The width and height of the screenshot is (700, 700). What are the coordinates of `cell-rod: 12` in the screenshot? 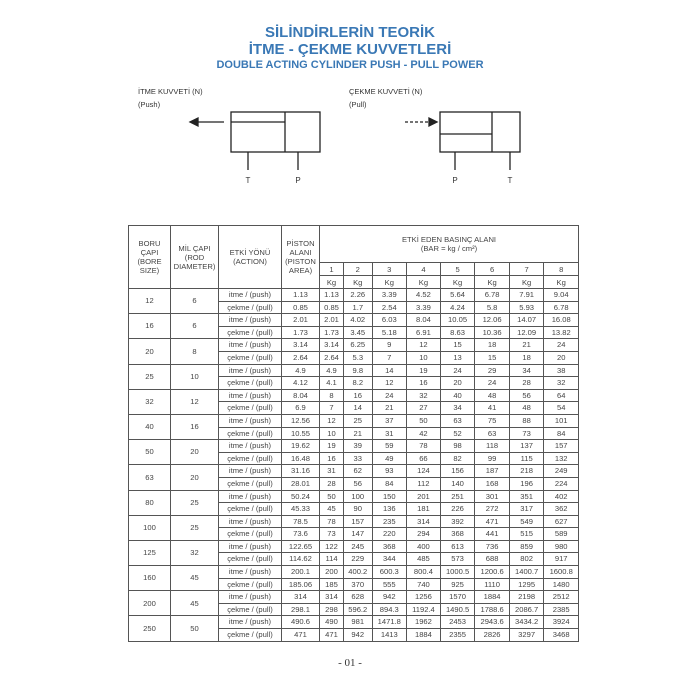 It's located at (194, 401).